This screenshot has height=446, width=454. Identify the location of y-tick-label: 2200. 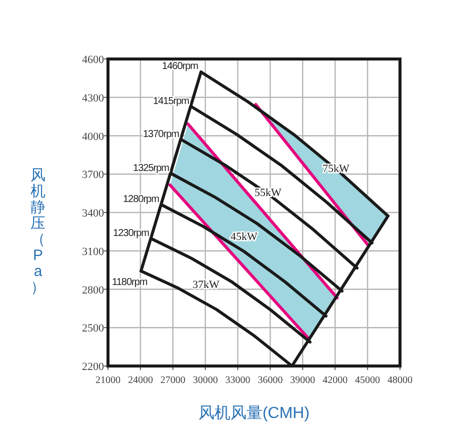
(93, 367).